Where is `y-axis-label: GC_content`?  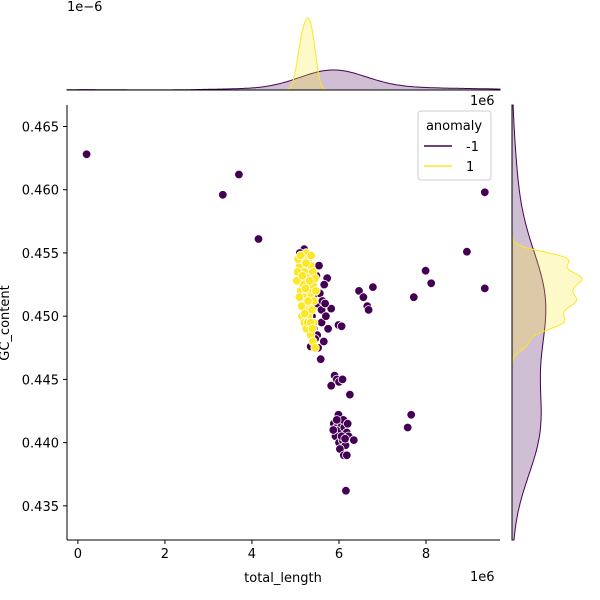
y-axis-label: GC_content is located at coordinates (6, 322).